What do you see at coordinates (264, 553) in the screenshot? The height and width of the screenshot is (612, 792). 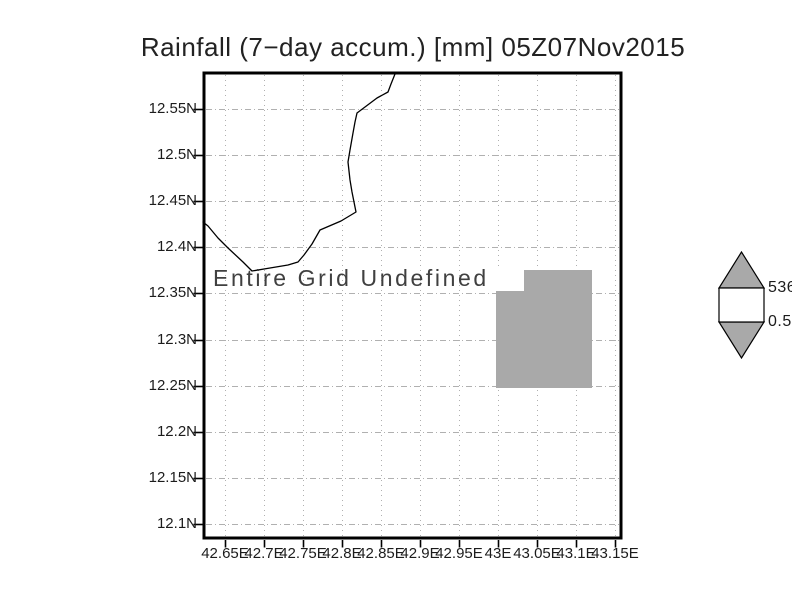 I see `x-tick-label: 42.7E` at bounding box center [264, 553].